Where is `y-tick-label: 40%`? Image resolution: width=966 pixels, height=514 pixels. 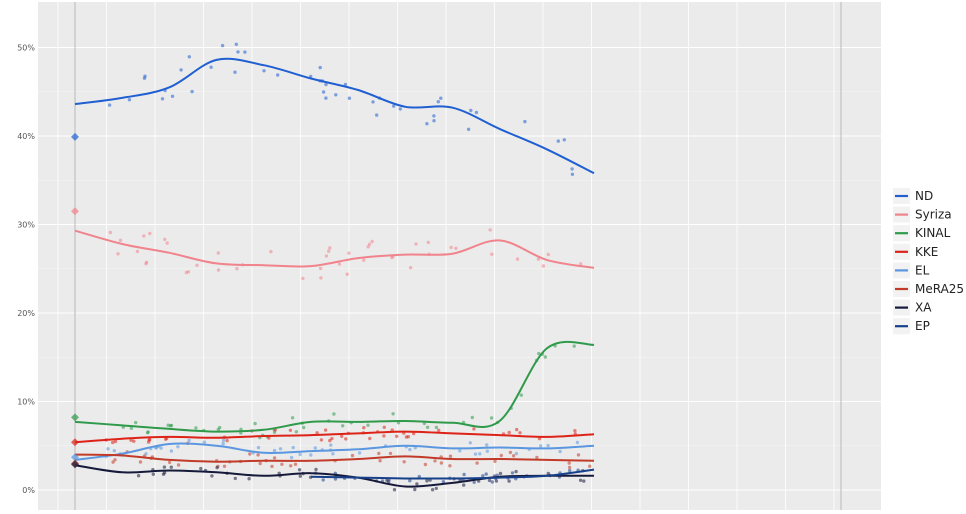
y-tick-label: 40% is located at coordinates (26, 136).